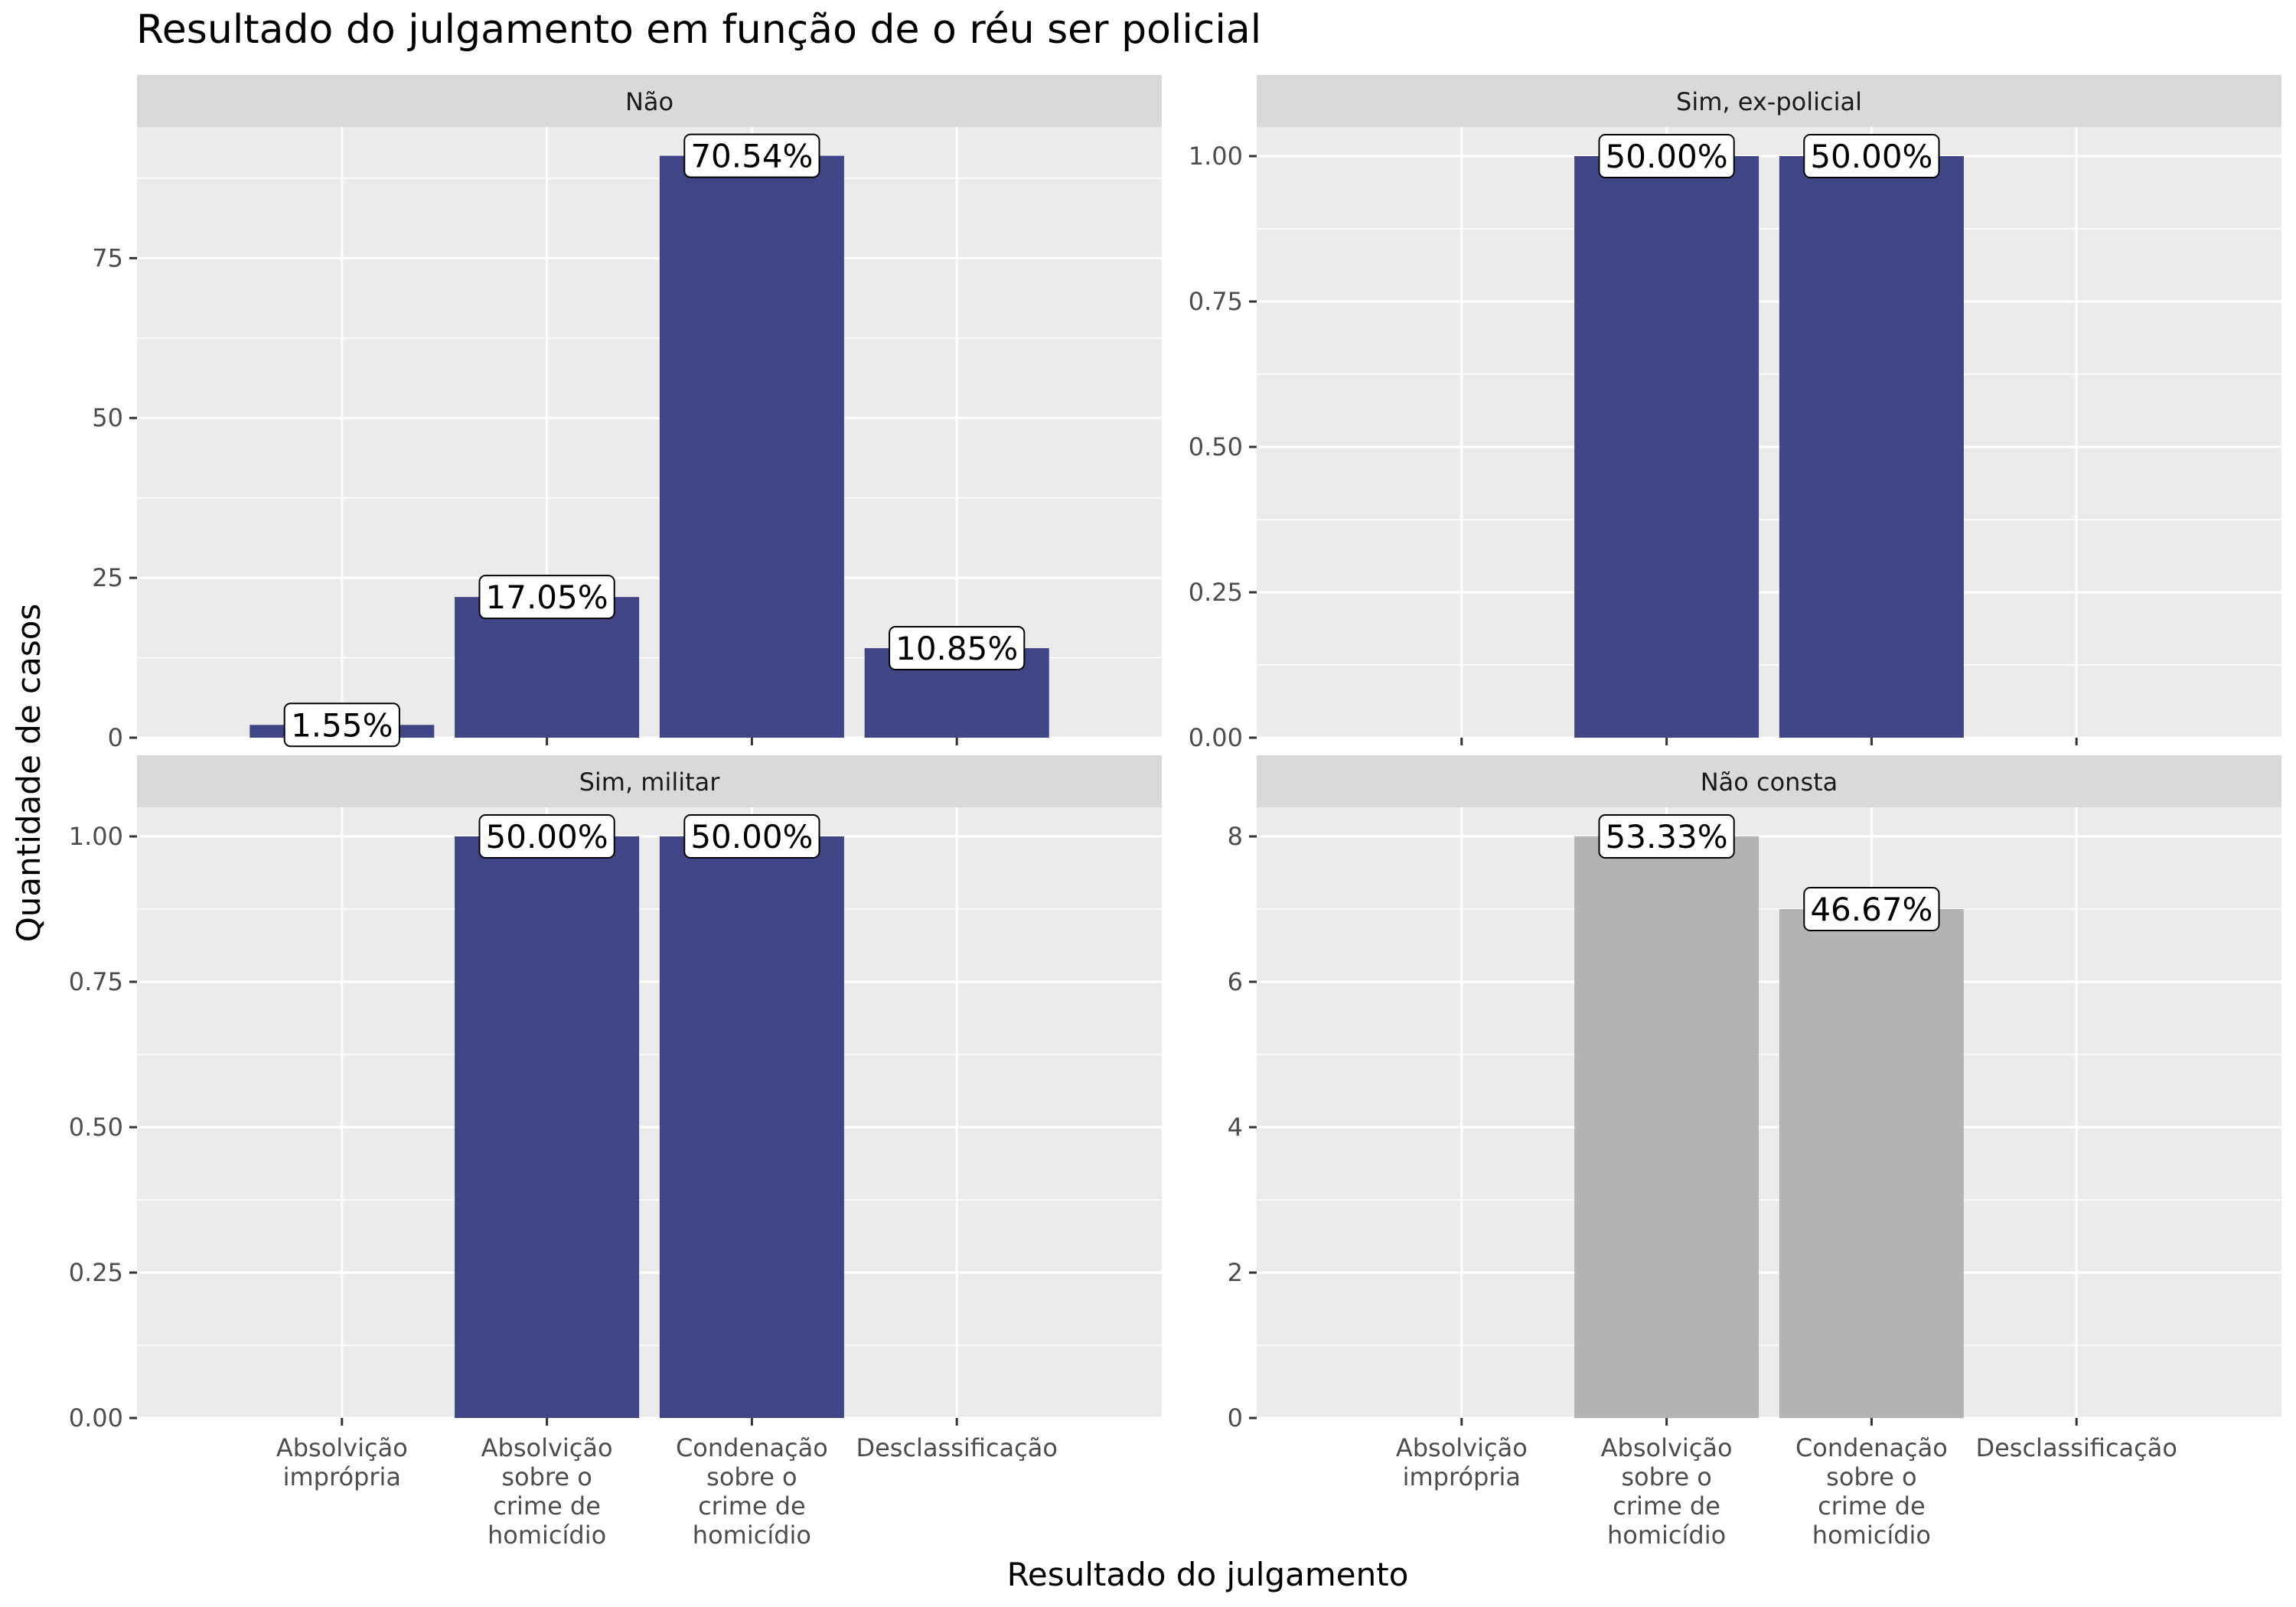 The height and width of the screenshot is (1607, 2296). What do you see at coordinates (107, 577) in the screenshot?
I see `y-tick-label: 25` at bounding box center [107, 577].